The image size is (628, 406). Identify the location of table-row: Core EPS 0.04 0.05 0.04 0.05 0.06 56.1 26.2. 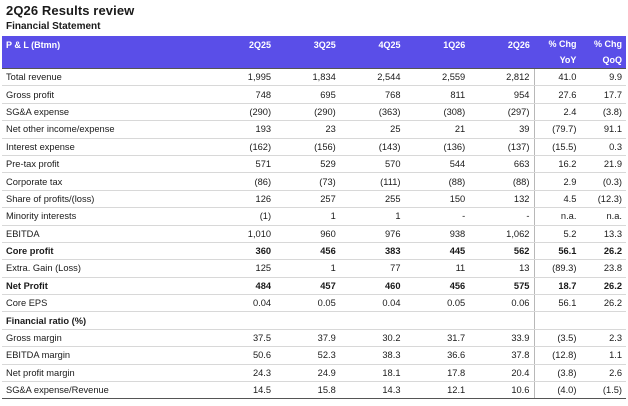
(314, 303).